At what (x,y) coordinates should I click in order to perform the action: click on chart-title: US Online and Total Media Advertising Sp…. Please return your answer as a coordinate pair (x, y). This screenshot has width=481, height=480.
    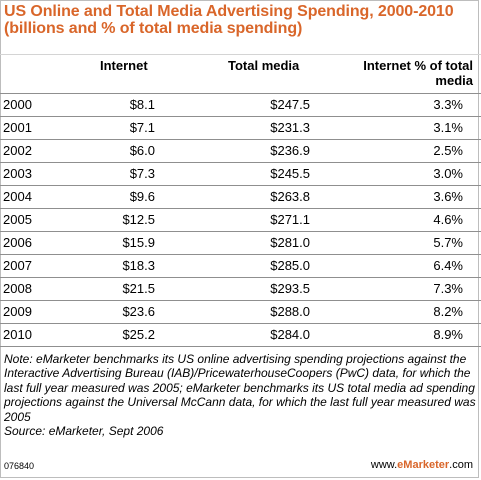
    Looking at the image, I should click on (229, 20).